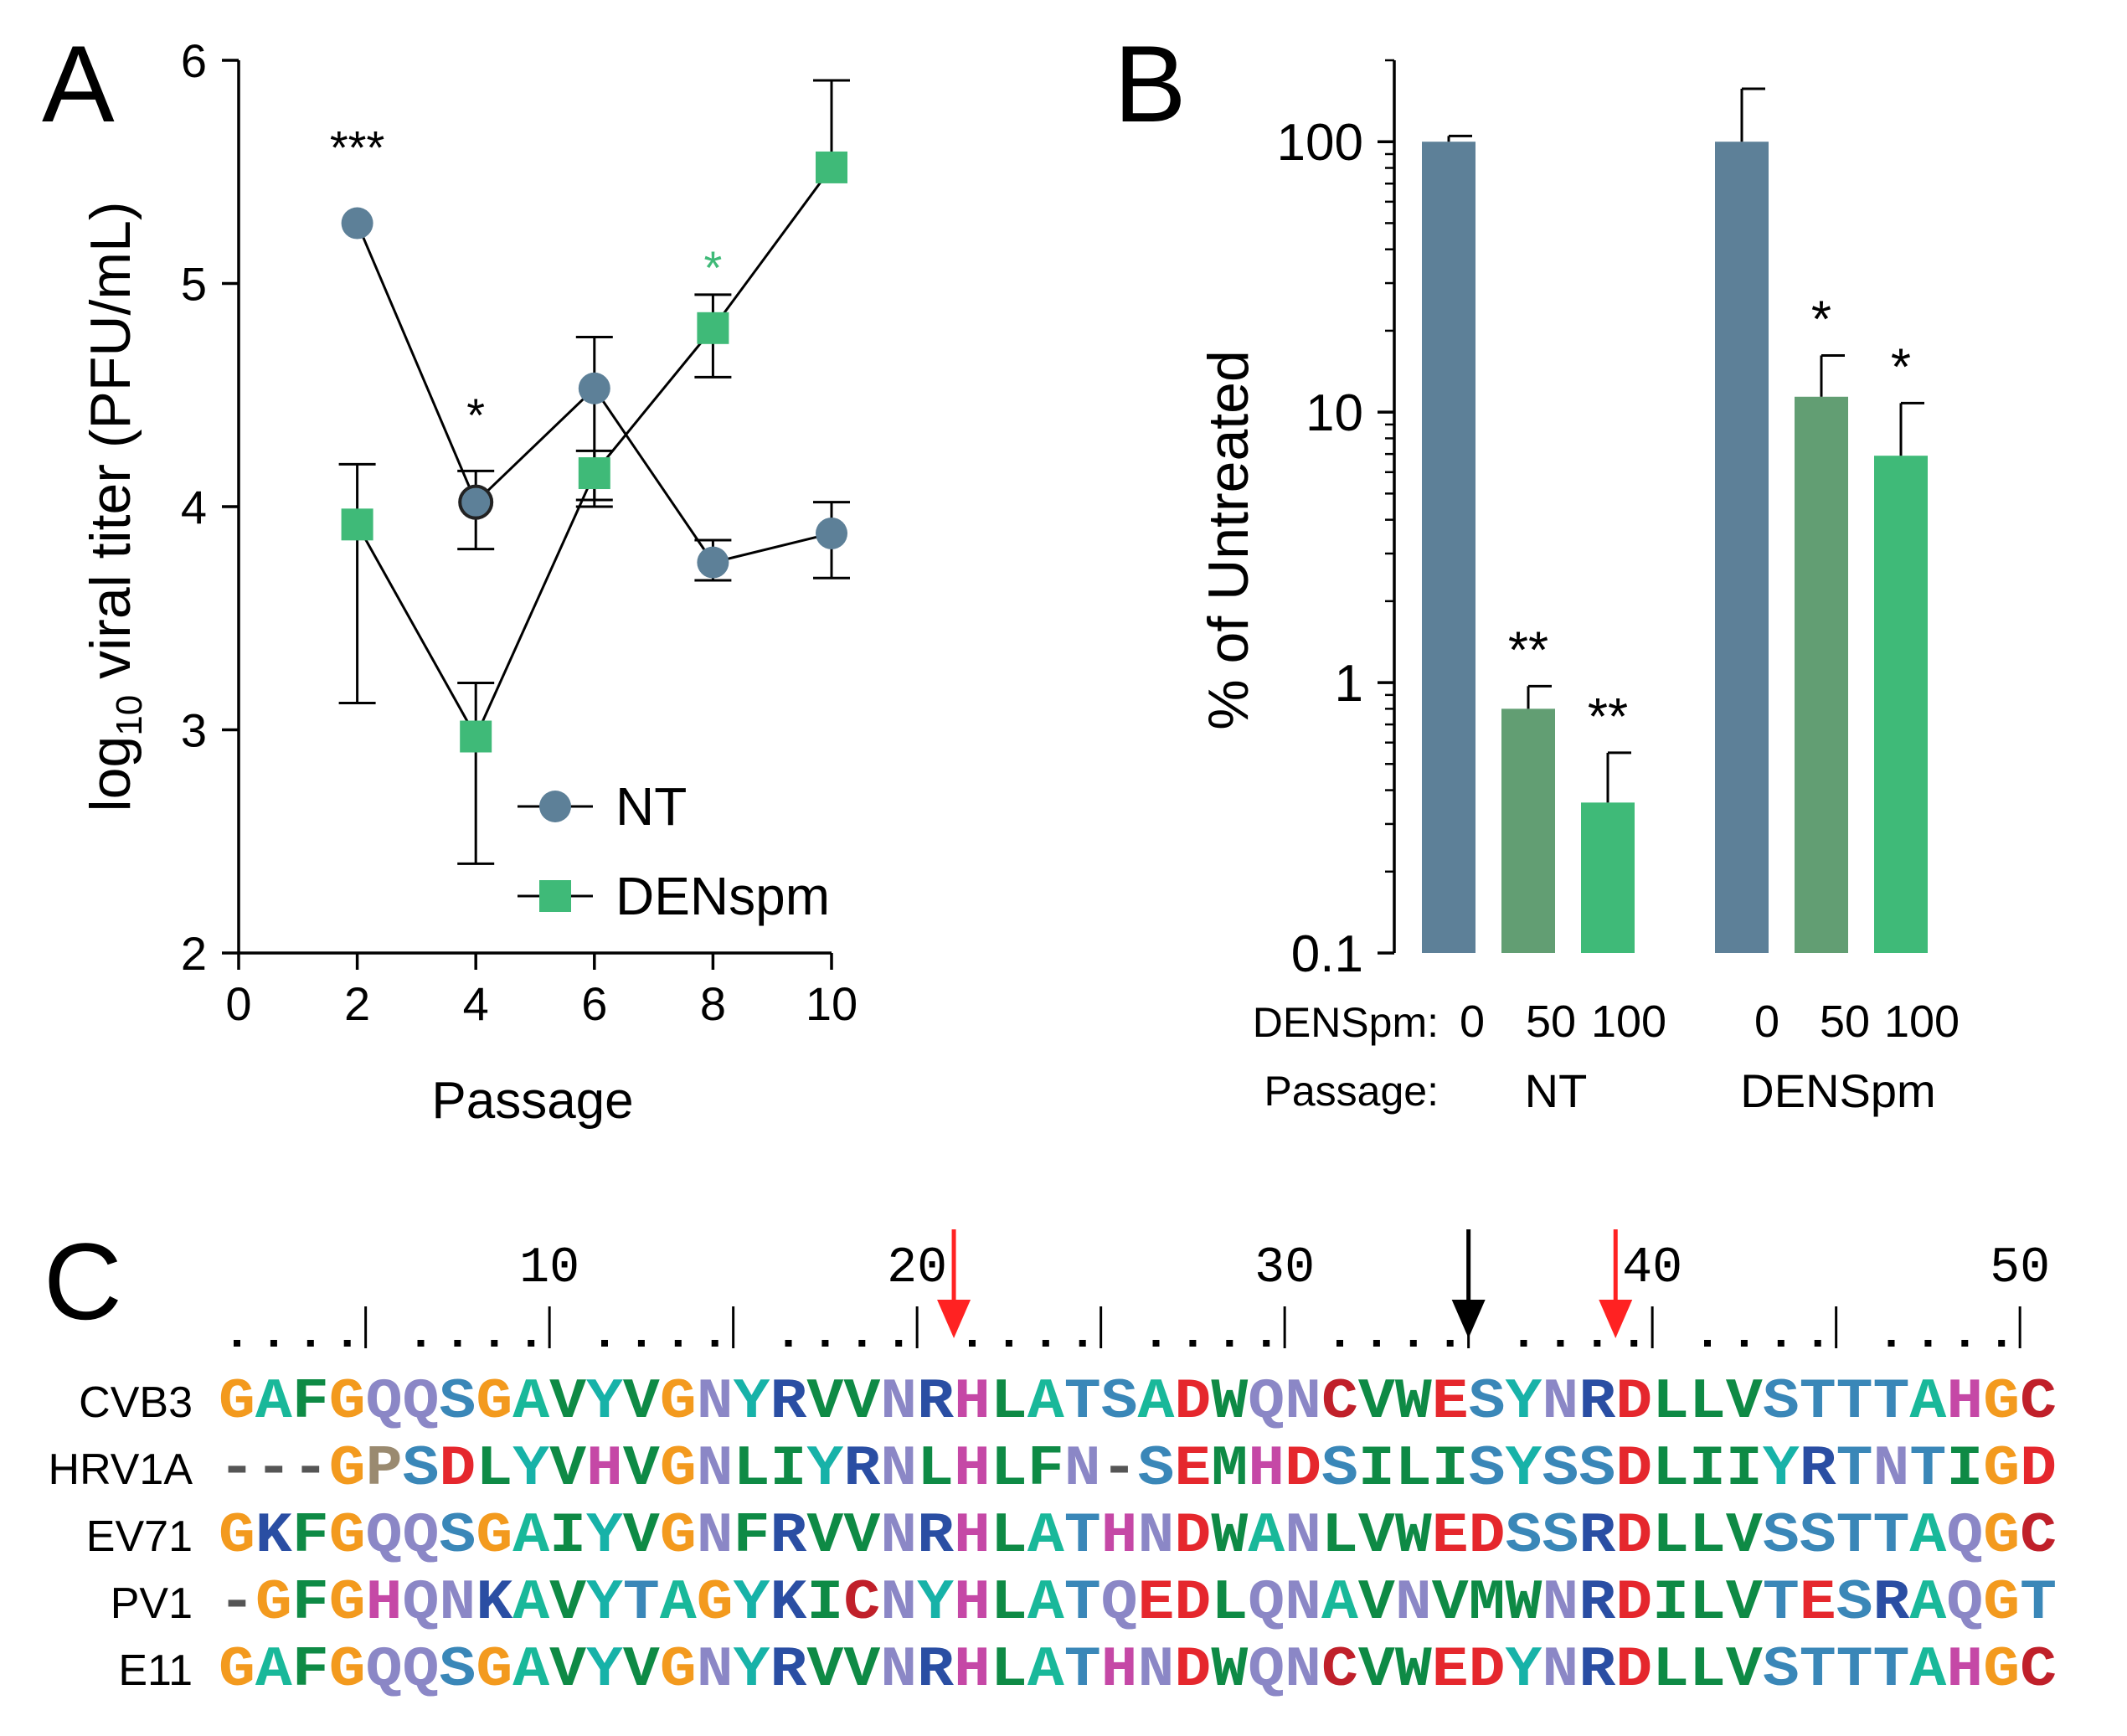  What do you see at coordinates (1334, 413) in the screenshot?
I see `panel-b-y-tick-label: 10` at bounding box center [1334, 413].